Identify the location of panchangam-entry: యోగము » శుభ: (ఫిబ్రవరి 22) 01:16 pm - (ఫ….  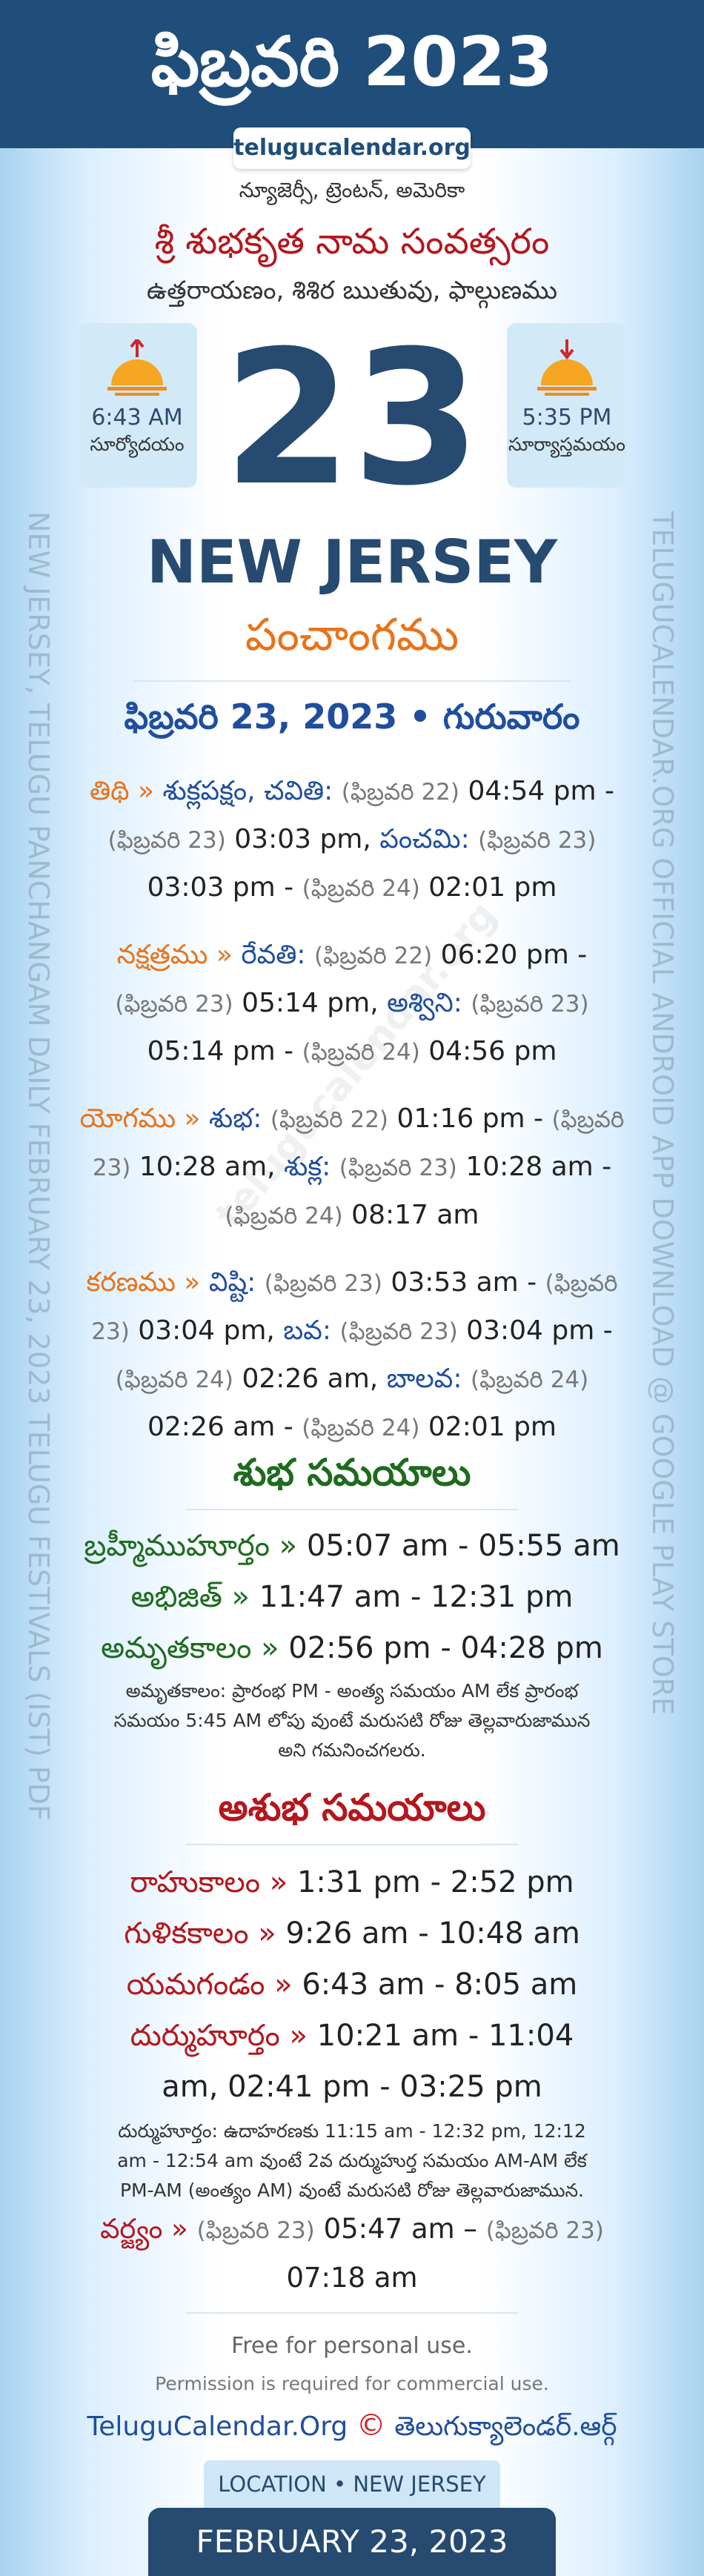
(352, 1167).